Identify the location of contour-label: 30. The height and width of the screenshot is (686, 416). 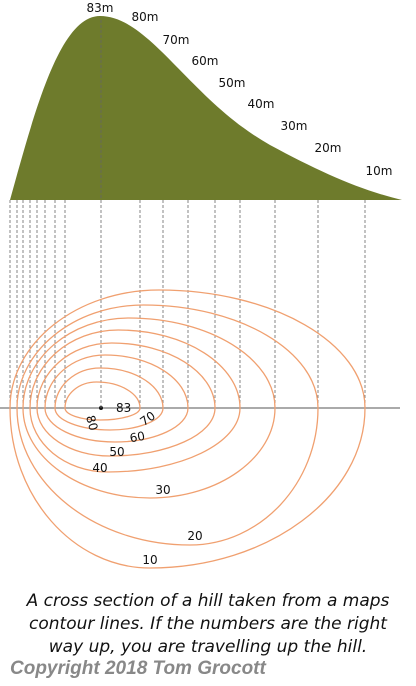
(162, 490).